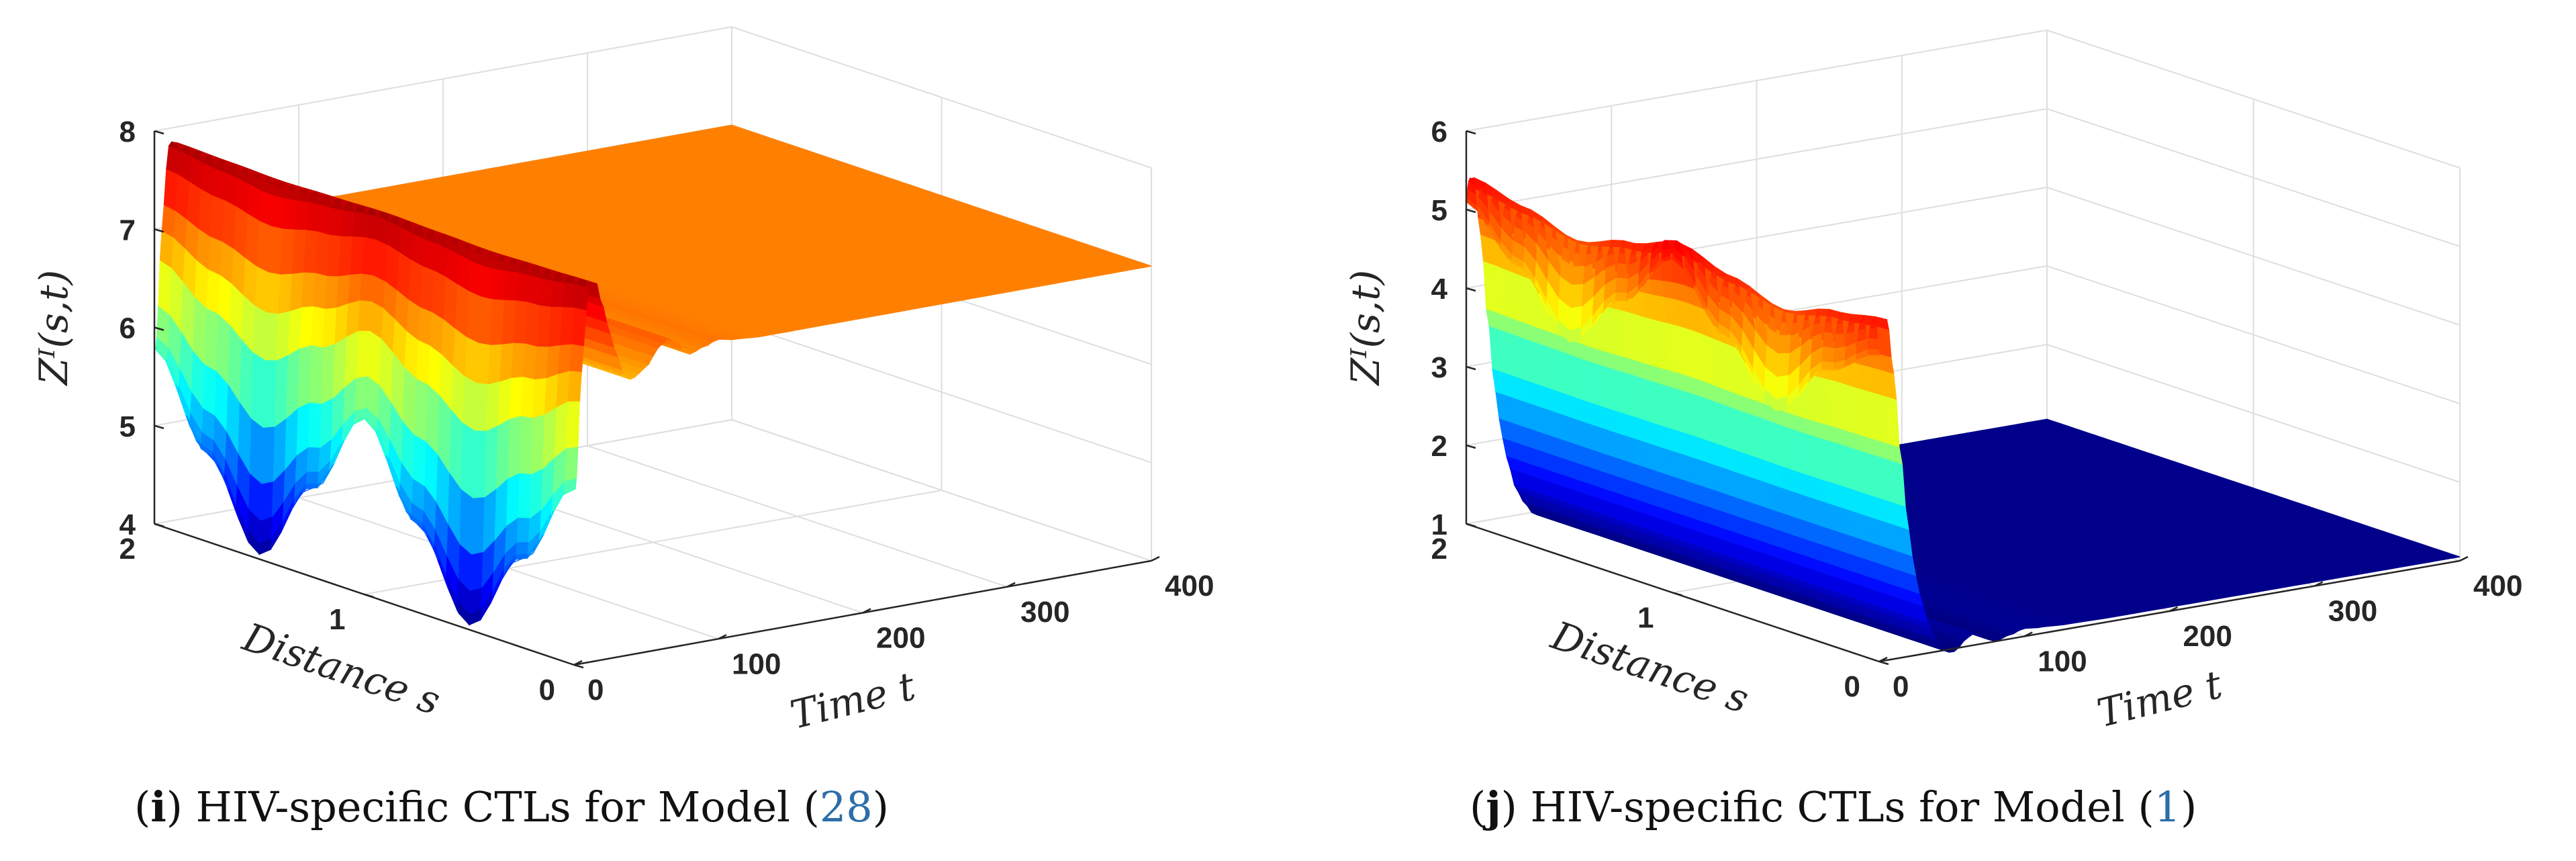 The height and width of the screenshot is (861, 2576). Describe the element at coordinates (128, 549) in the screenshot. I see `distance-tick-label: 2` at that location.